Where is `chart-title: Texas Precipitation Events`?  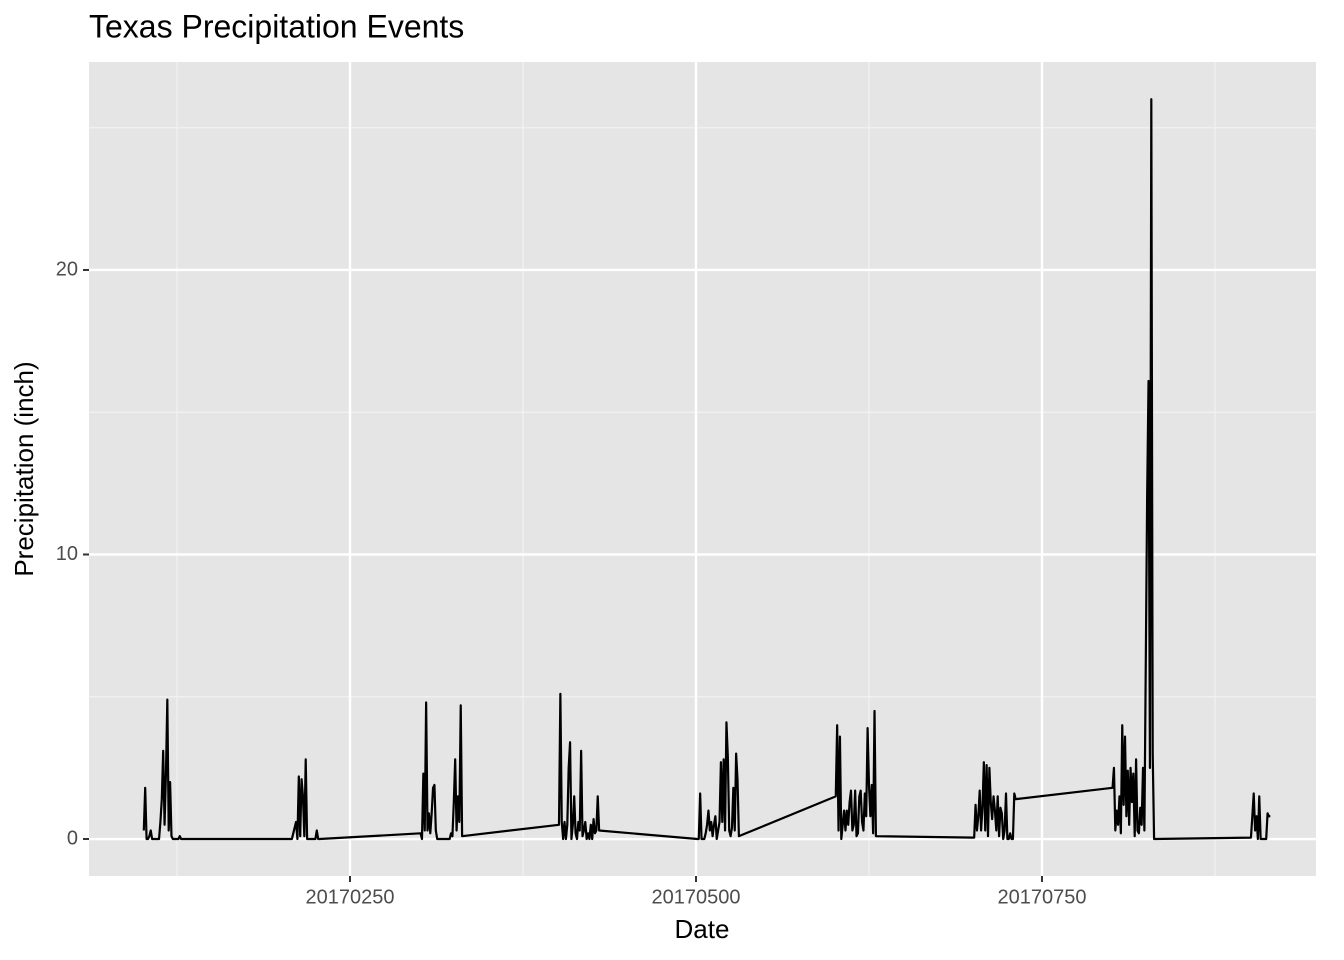
chart-title: Texas Precipitation Events is located at coordinates (276, 26).